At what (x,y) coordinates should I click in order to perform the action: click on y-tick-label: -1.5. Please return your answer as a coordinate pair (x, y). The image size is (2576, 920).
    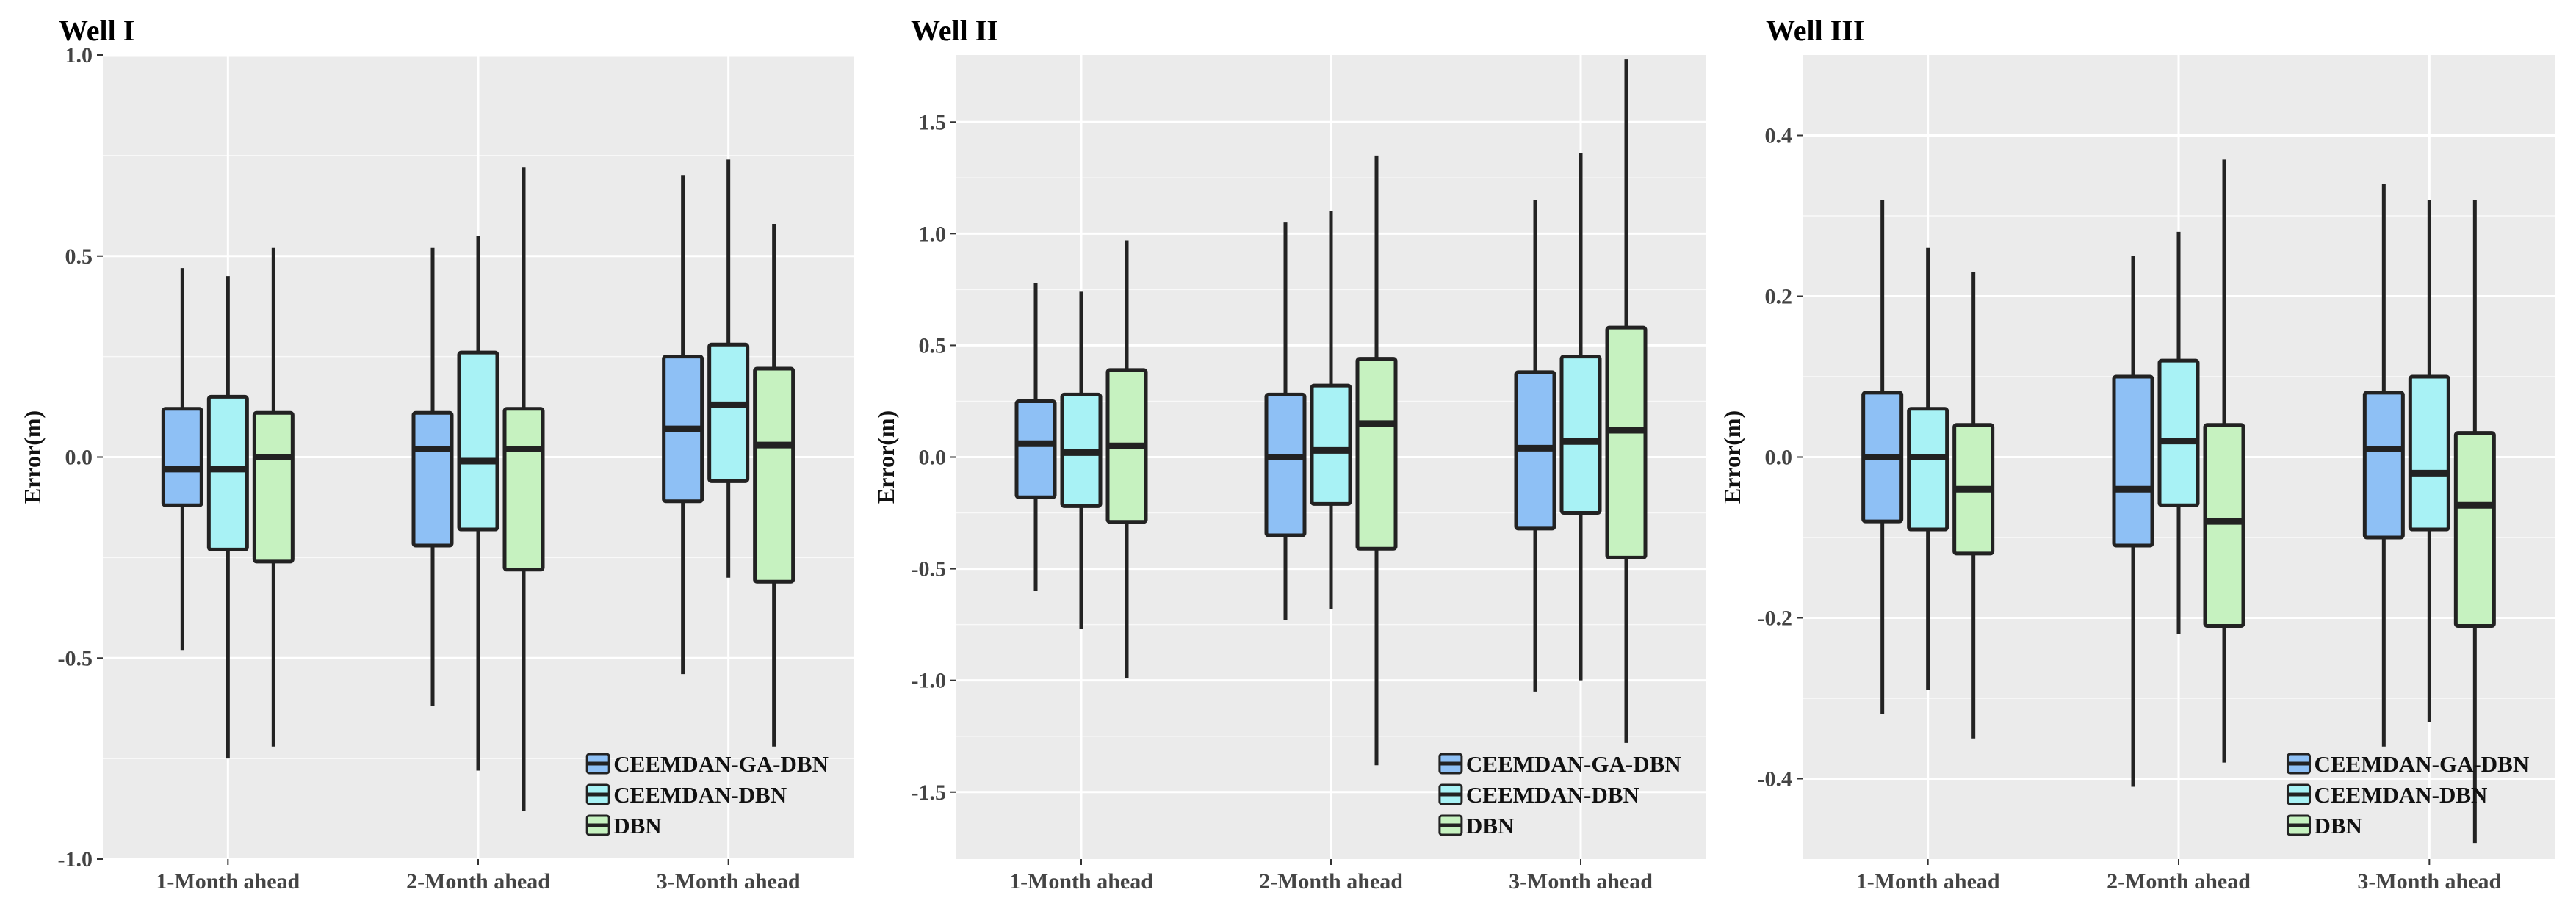
    Looking at the image, I should click on (929, 792).